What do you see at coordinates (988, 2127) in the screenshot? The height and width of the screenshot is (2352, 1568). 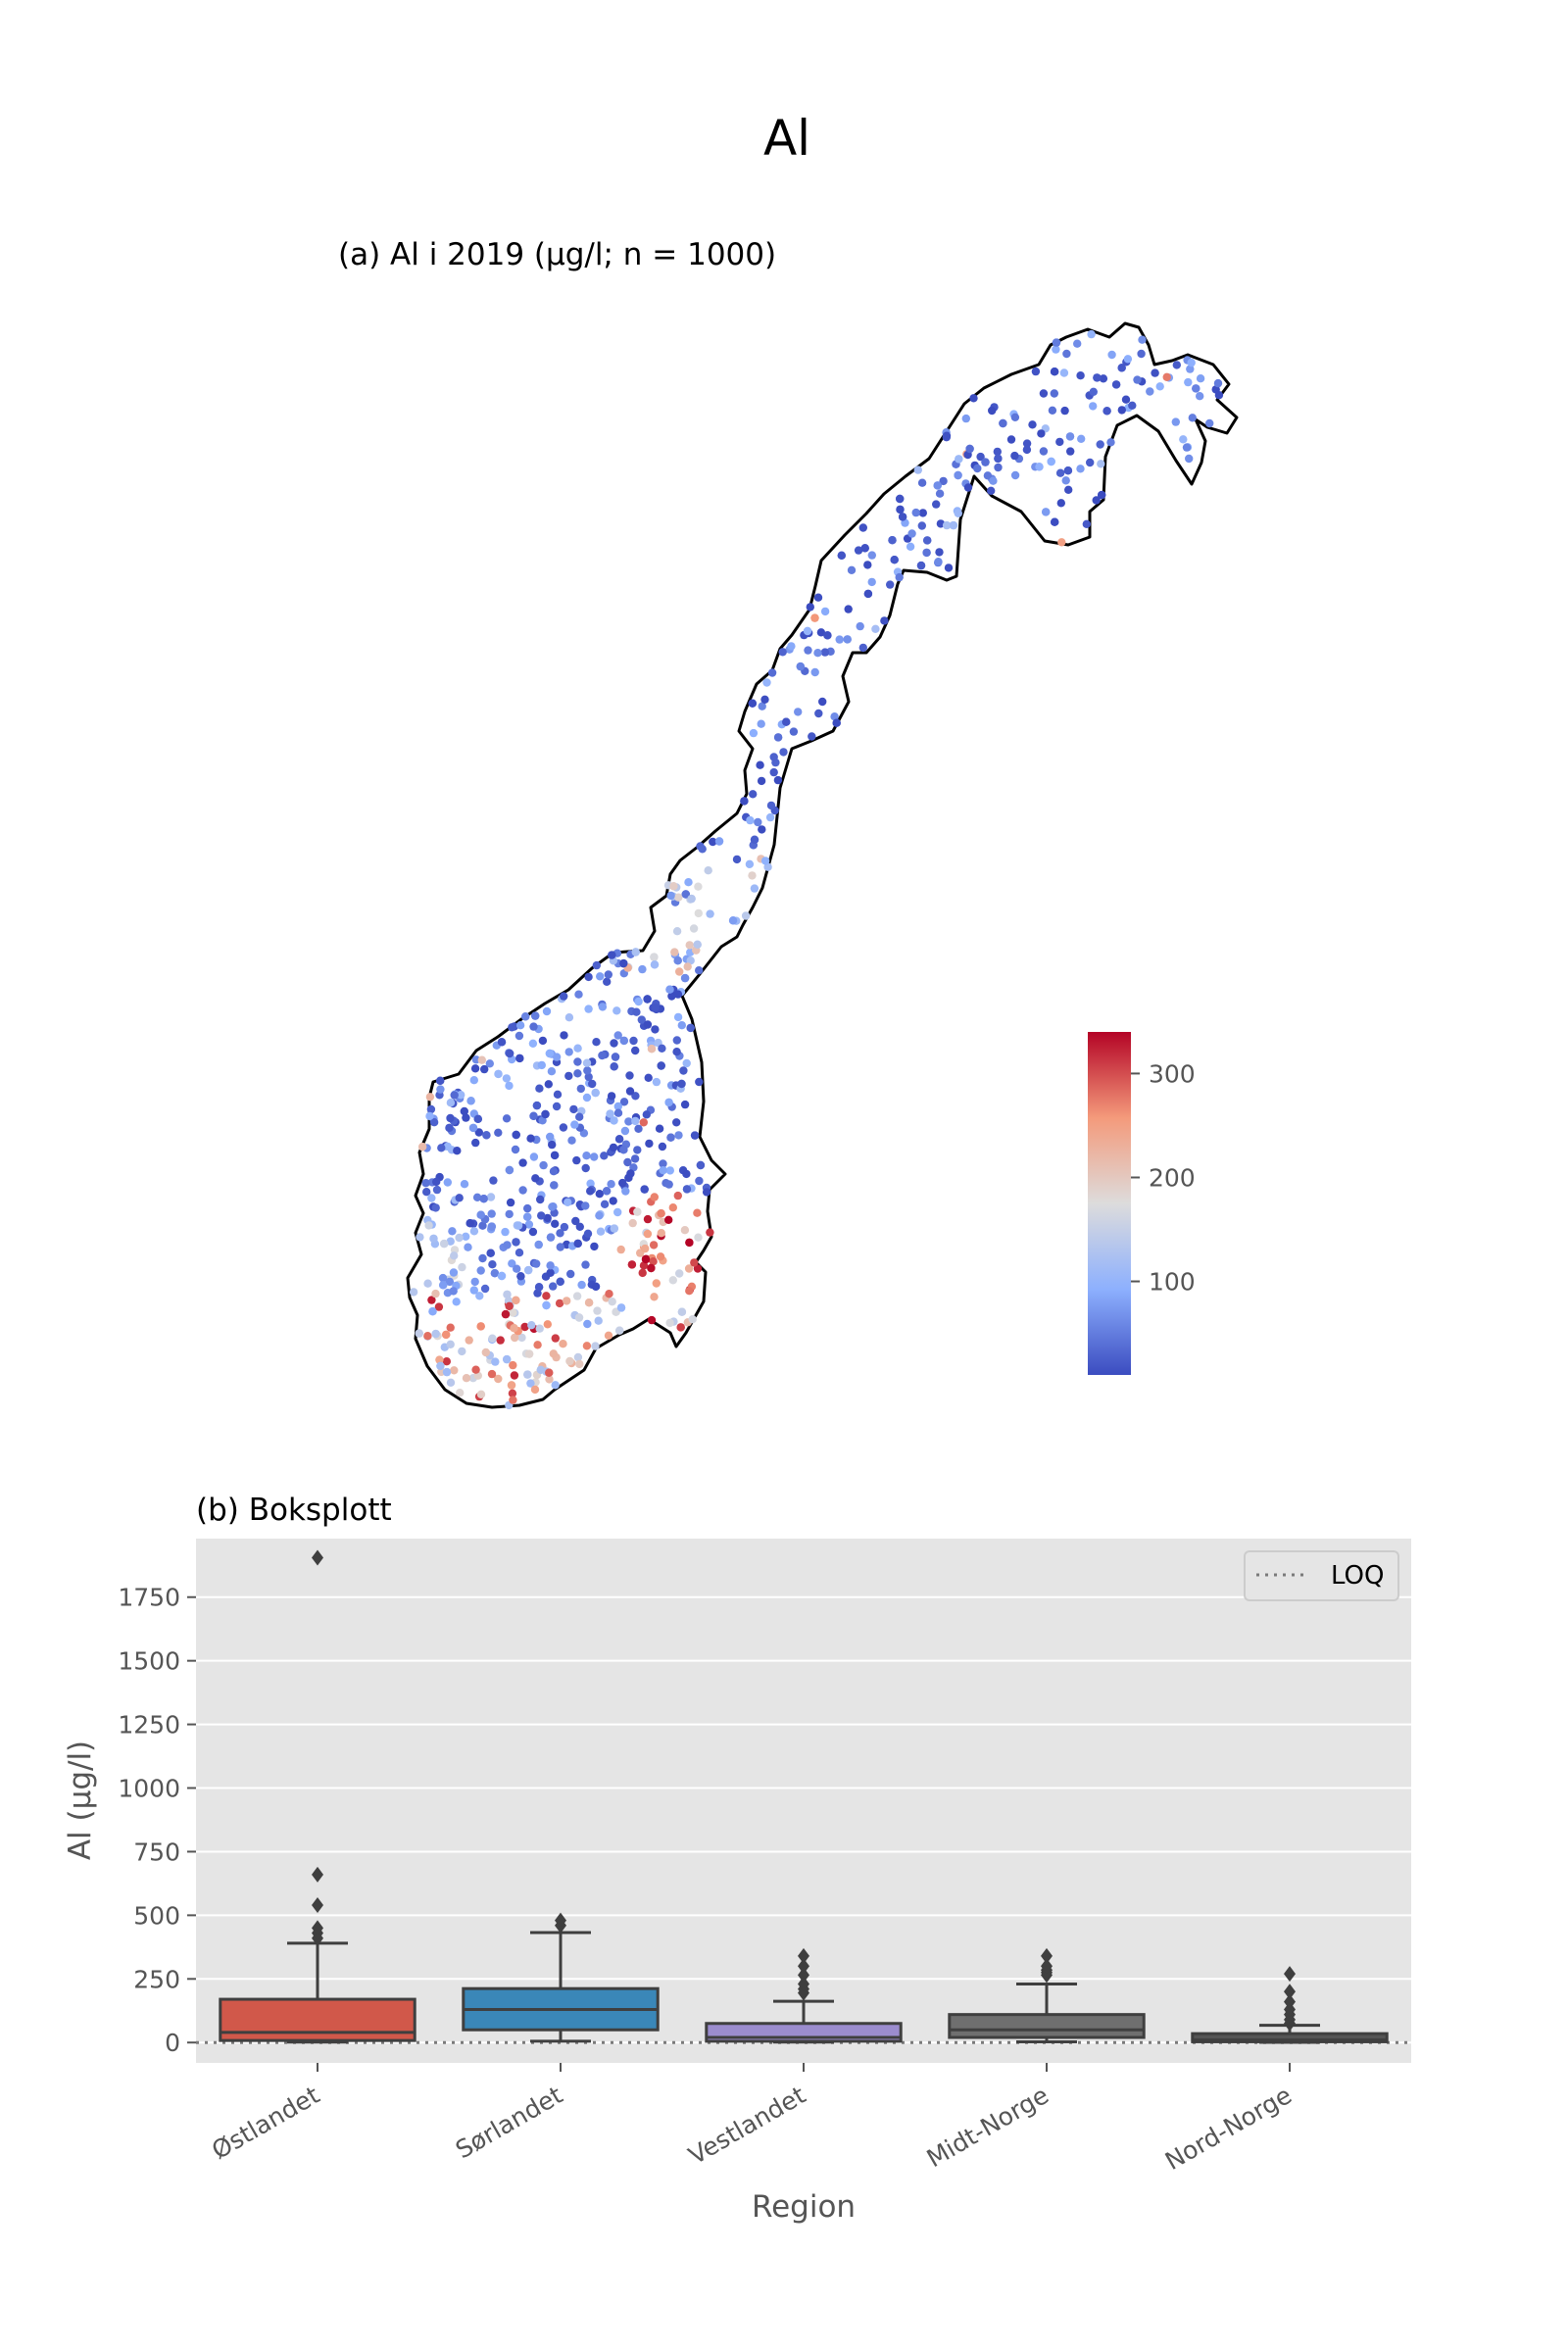 I see `x-tick-label: Midt-Norge` at bounding box center [988, 2127].